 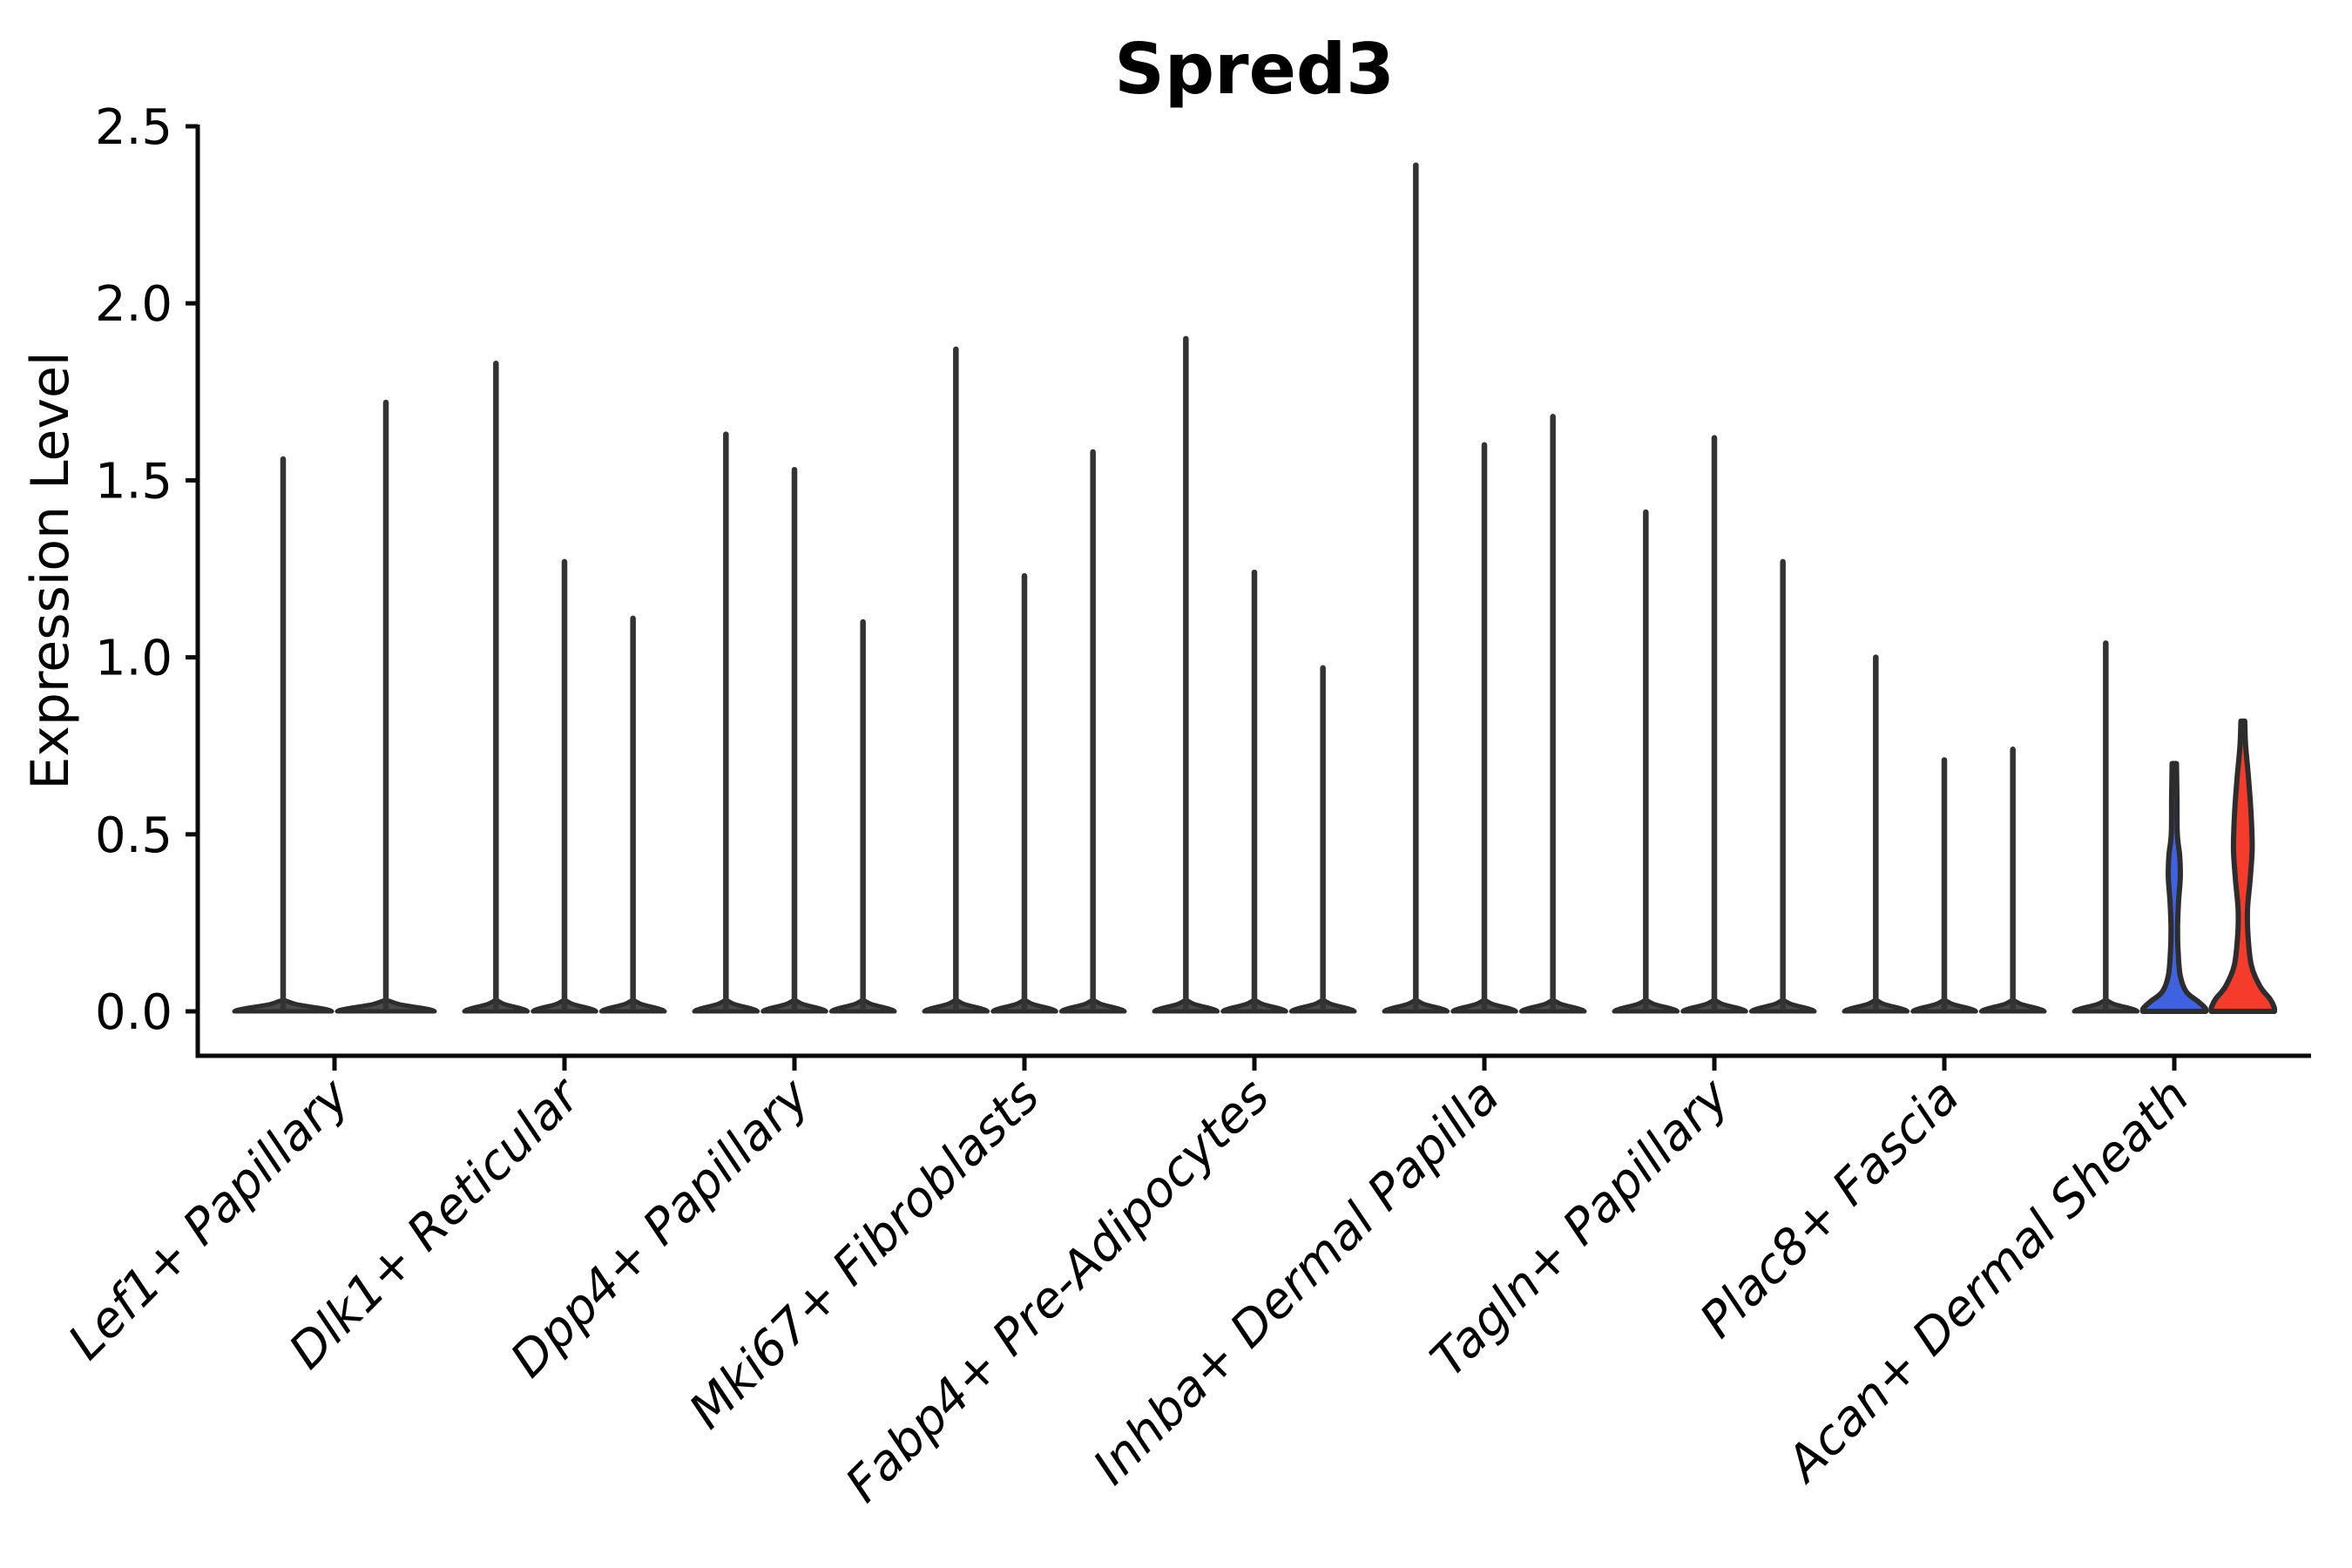 I want to click on x-category-label: Inhba+ Dermal Papilla, so click(x=1297, y=1282).